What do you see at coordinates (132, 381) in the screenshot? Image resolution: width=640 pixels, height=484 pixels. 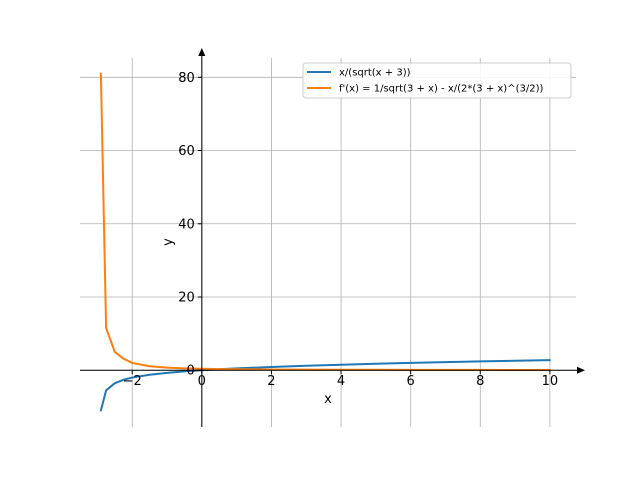 I see `x-tick-label-0: −2` at bounding box center [132, 381].